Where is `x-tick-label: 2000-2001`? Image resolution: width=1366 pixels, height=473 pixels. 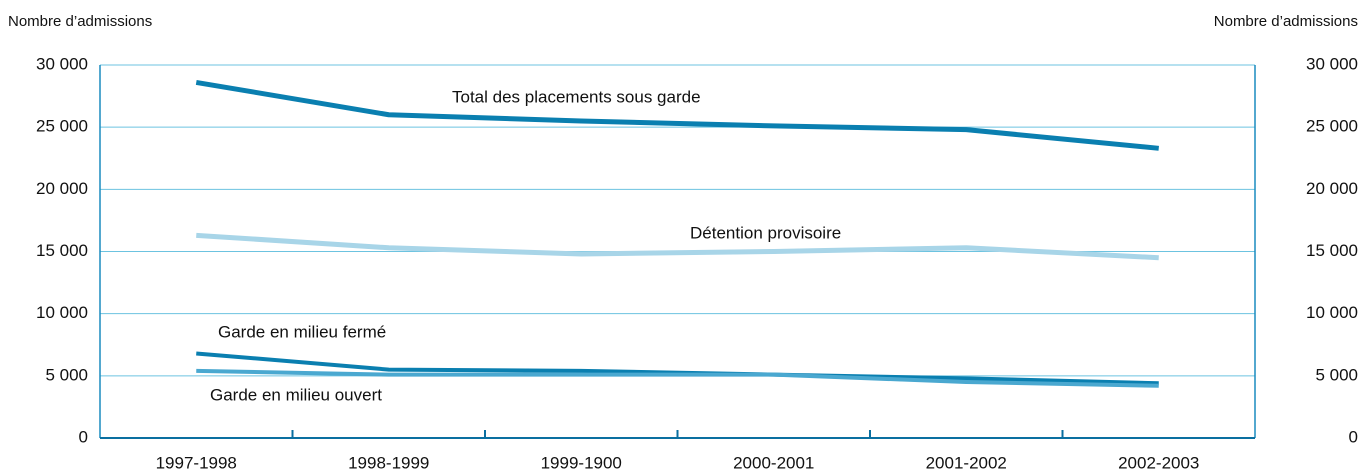
x-tick-label: 2000-2001 is located at coordinates (773, 462).